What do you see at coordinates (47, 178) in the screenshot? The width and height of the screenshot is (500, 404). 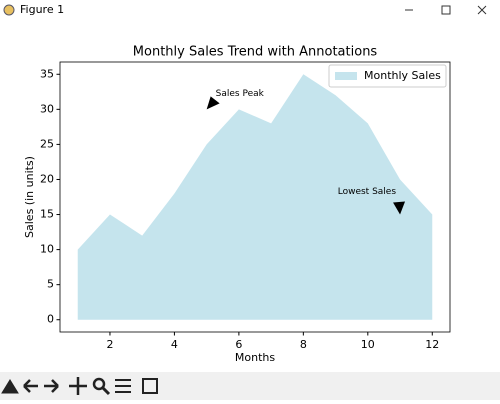 I see `y-tick-label: 20` at bounding box center [47, 178].